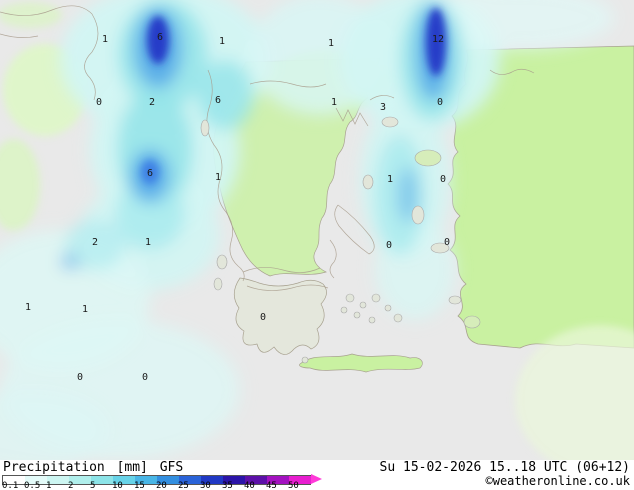  Describe the element at coordinates (361, 363) in the screenshot. I see `land-crete` at that location.